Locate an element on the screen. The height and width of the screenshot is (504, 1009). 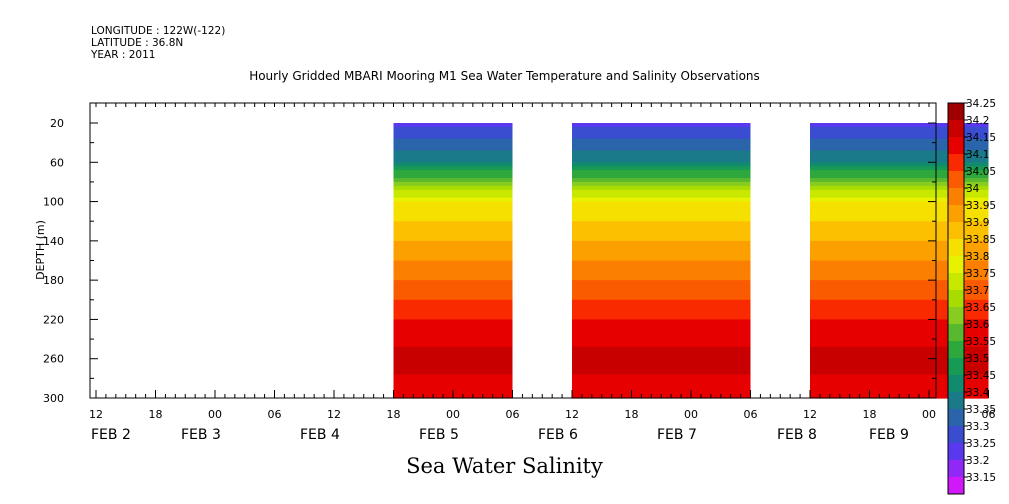
day-label: FEB 8 is located at coordinates (797, 435).